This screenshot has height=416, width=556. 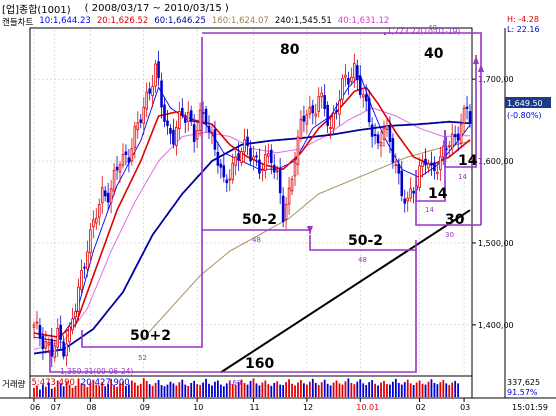 What do you see at coordinates (53, 383) in the screenshot?
I see `legend-vol5: 5:473,490` at bounding box center [53, 383].